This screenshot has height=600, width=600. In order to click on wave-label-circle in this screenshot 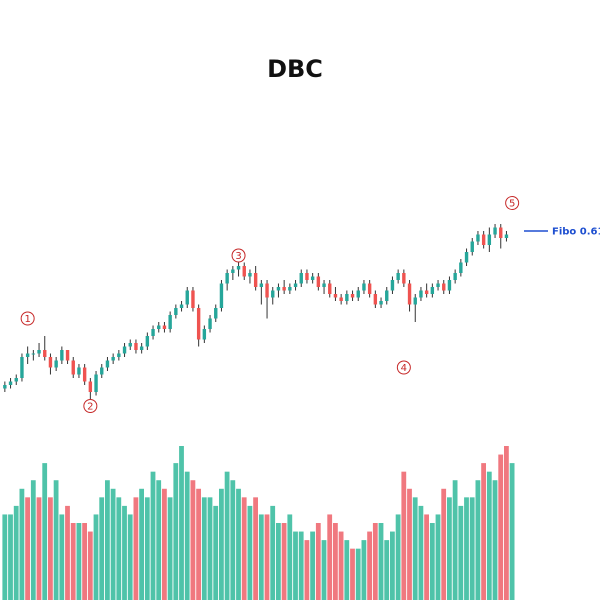, I will do `click(403, 367)`.